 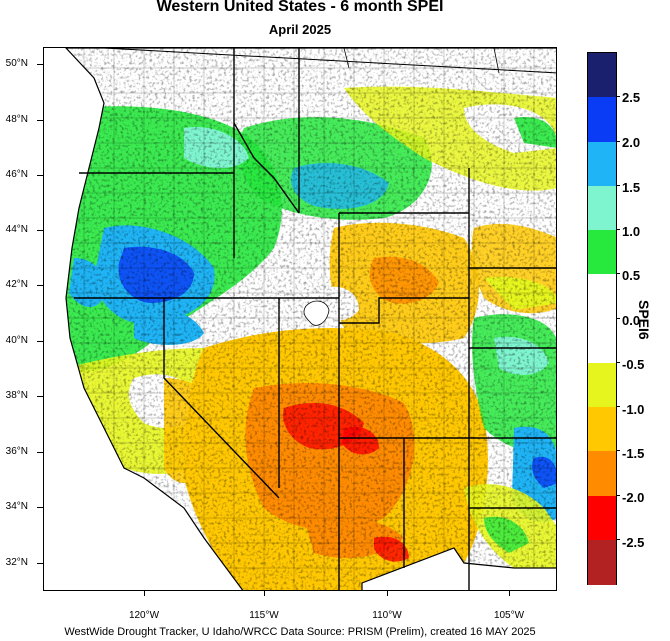 What do you see at coordinates (16, 174) in the screenshot?
I see `lat-label: 46°N` at bounding box center [16, 174].